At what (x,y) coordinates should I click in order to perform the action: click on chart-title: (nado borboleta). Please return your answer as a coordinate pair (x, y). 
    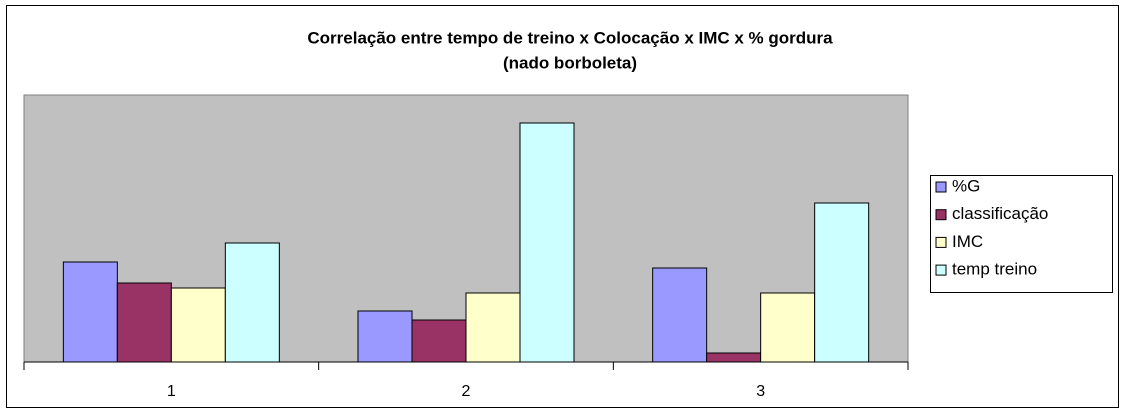
    Looking at the image, I should click on (570, 62).